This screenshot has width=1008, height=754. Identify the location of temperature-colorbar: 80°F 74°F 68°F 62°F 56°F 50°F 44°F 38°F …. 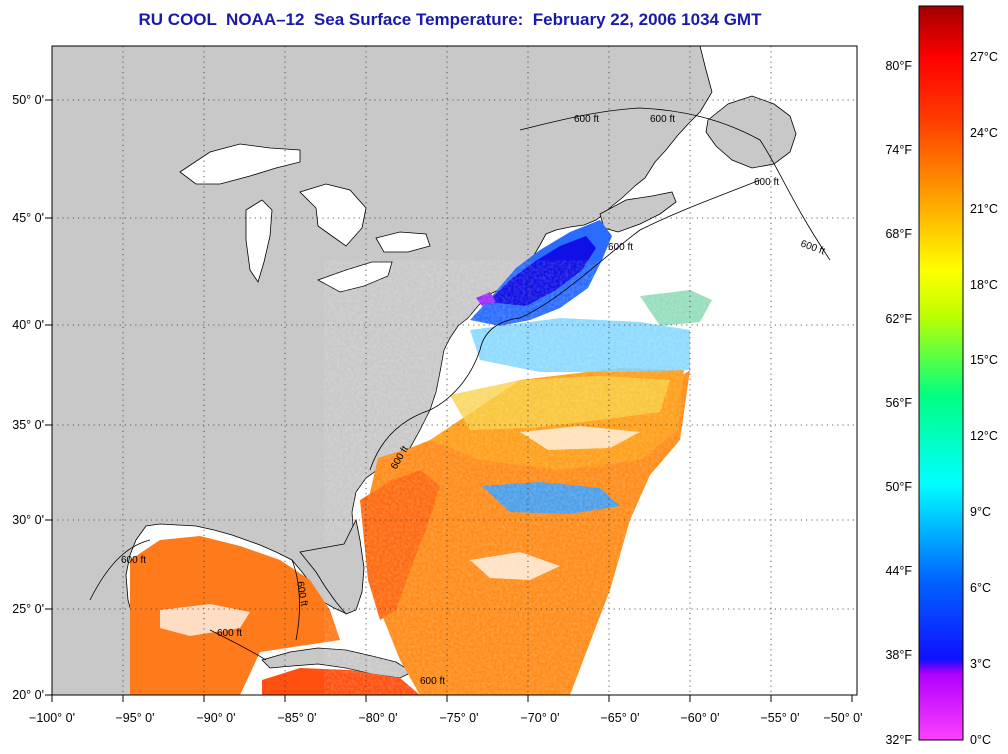
(941, 376).